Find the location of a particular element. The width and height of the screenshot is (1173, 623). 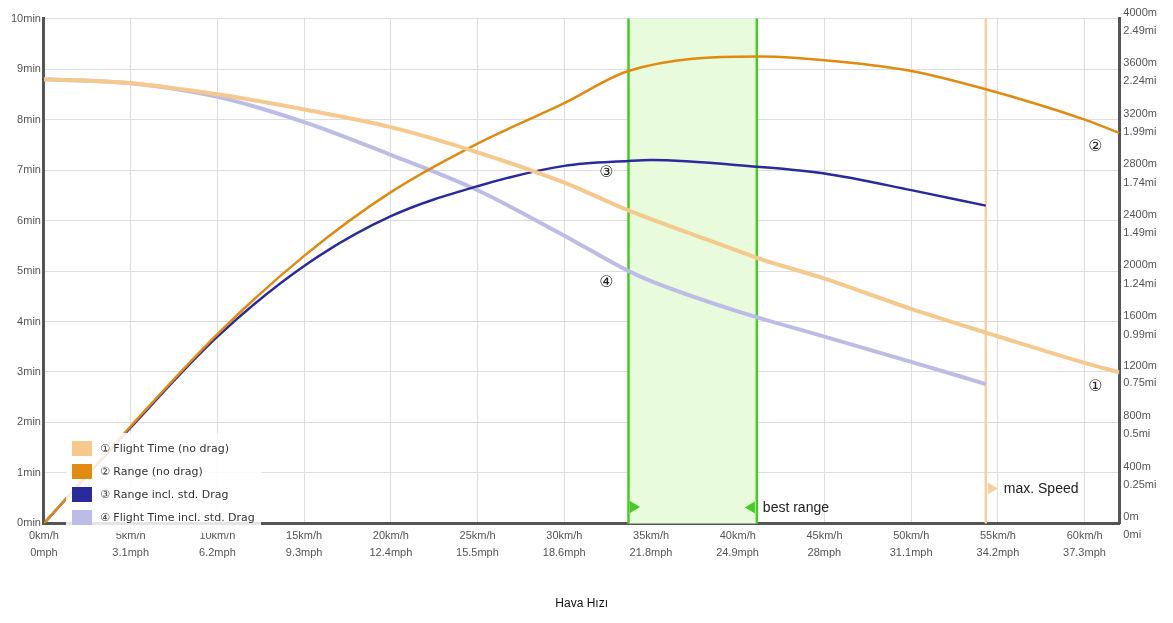

x-tick-label: 15km/h is located at coordinates (304, 535).